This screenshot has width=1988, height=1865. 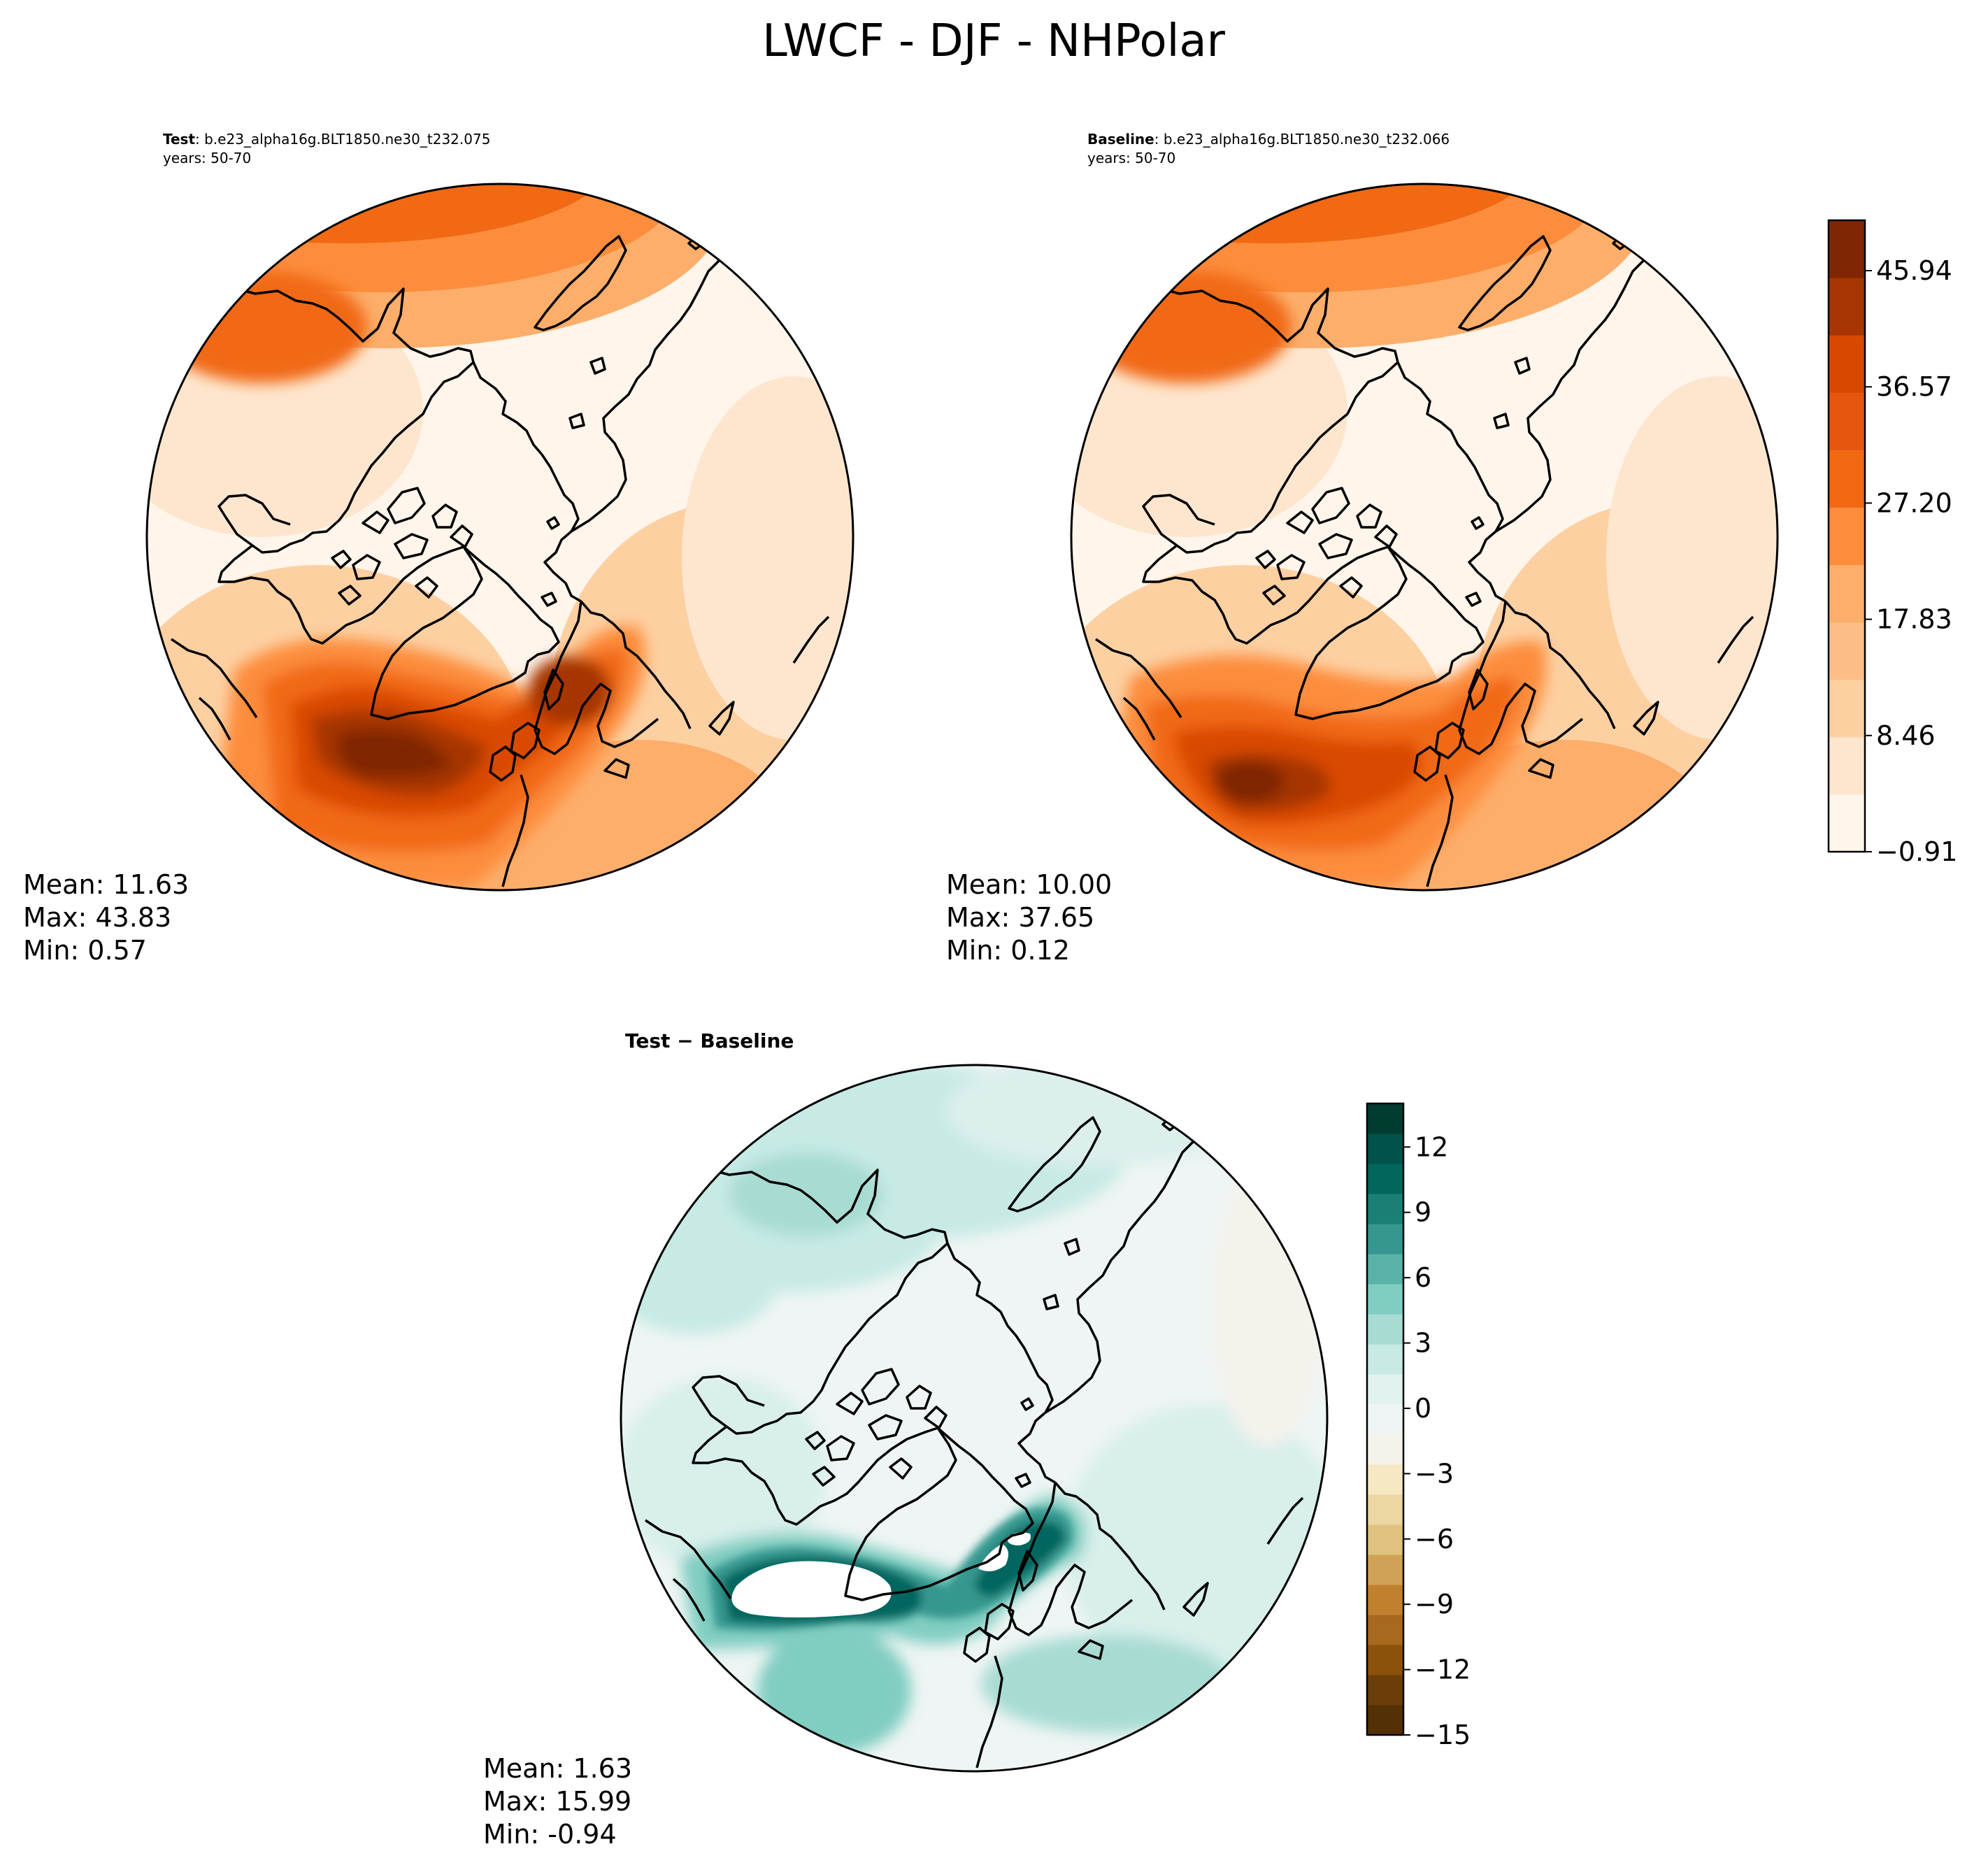 I want to click on colorbar-diff-tick-label: 12, so click(x=1432, y=1146).